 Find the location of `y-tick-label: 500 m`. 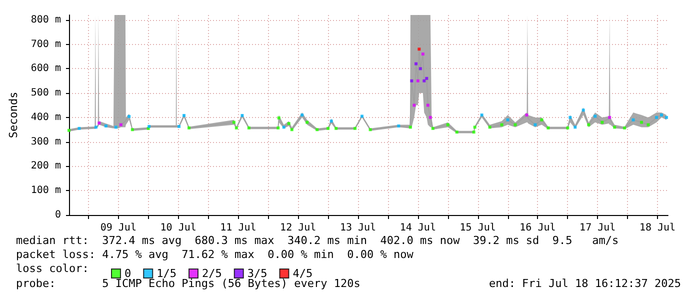

y-tick-label: 500 m is located at coordinates (45, 93).